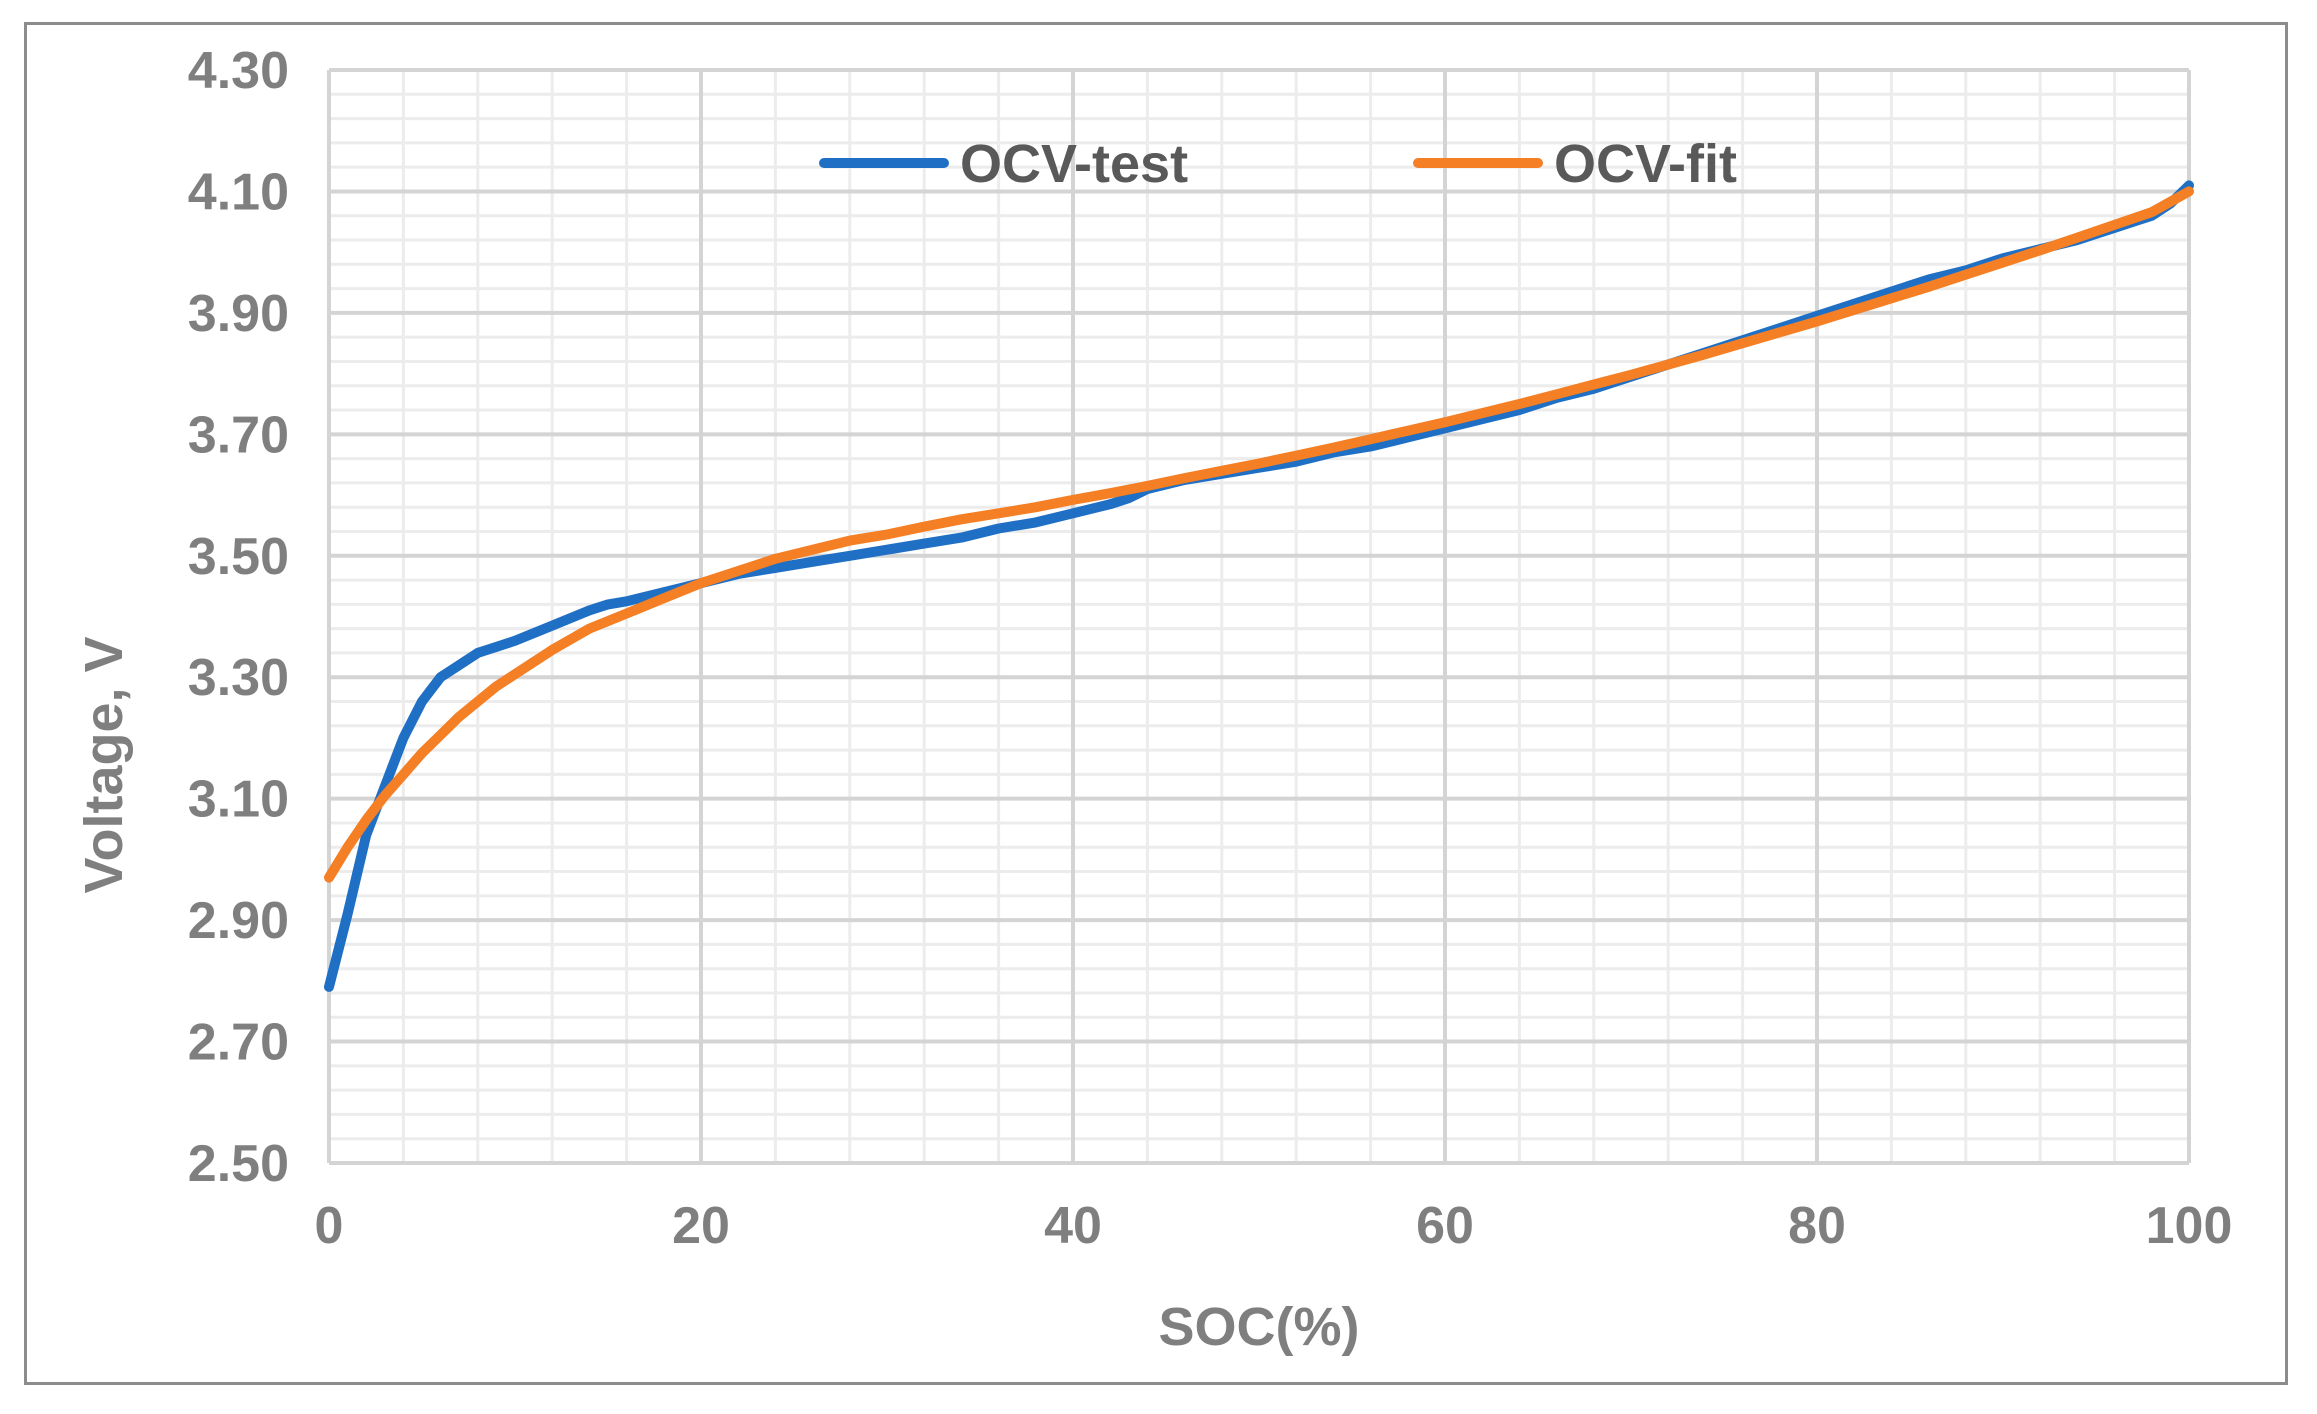  I want to click on y-tick-label: 4.10, so click(238, 192).